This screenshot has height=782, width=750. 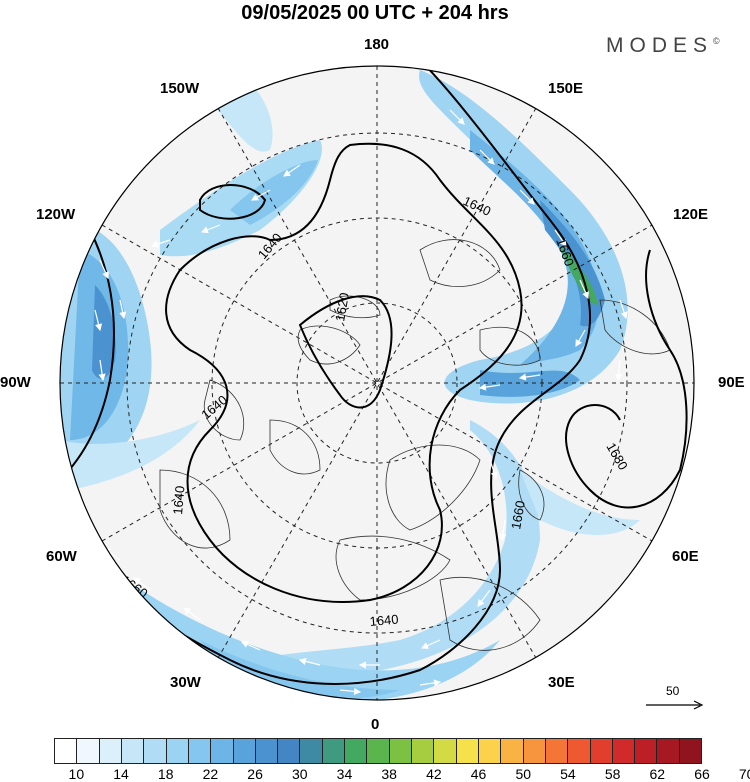 I want to click on colorbar-tick-label: 14, so click(x=121, y=774).